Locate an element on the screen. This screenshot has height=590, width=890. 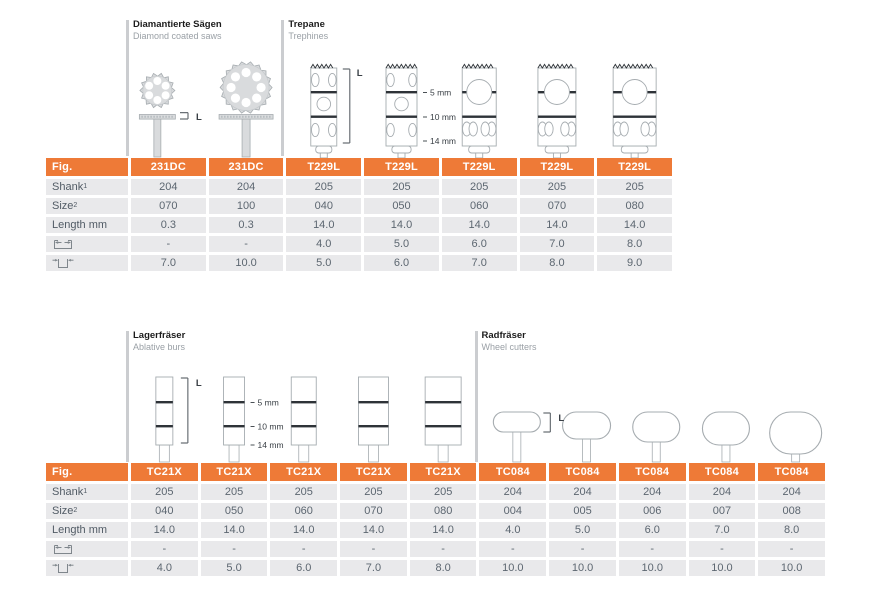
wheel-cutter-figure is located at coordinates (726, 437).